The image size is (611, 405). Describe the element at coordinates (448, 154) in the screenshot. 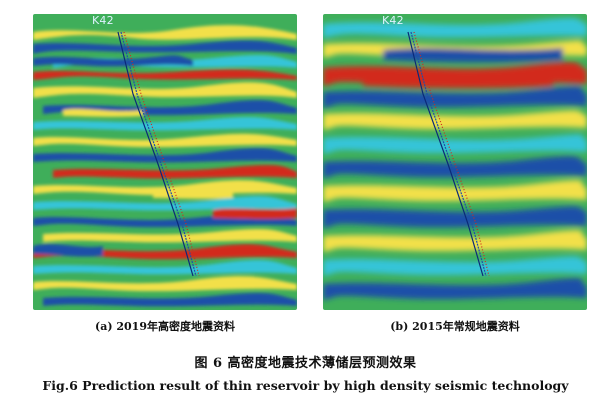

I see `well-trajectories-b` at that location.